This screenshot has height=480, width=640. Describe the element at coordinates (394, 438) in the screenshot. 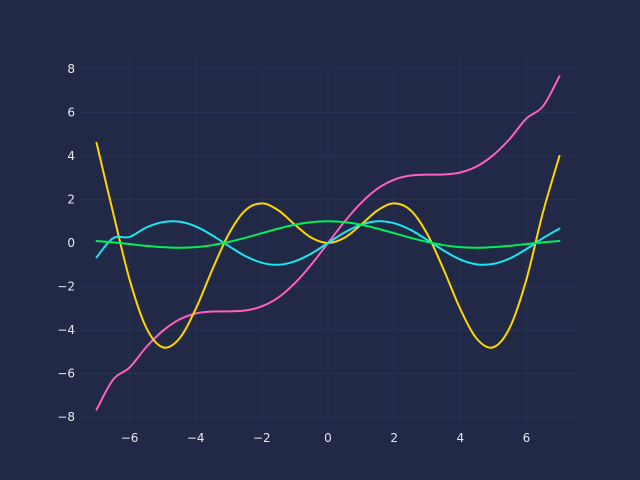

I see `x-tick-label: 2` at that location.